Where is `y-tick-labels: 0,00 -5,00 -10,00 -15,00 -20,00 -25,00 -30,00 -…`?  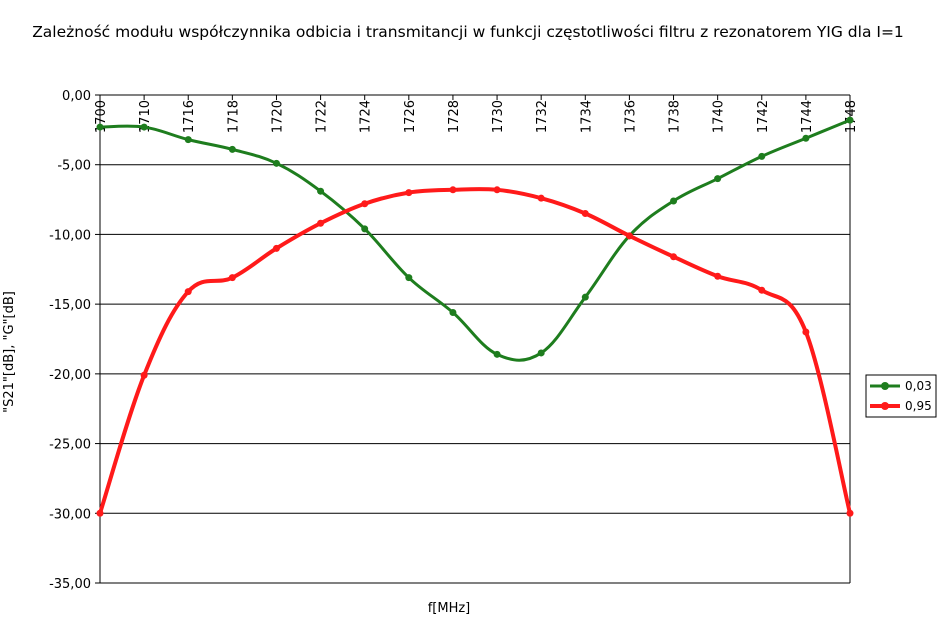 y-tick-labels: 0,00 -5,00 -10,00 -15,00 -20,00 -25,00 -30,00 -… is located at coordinates (70, 340).